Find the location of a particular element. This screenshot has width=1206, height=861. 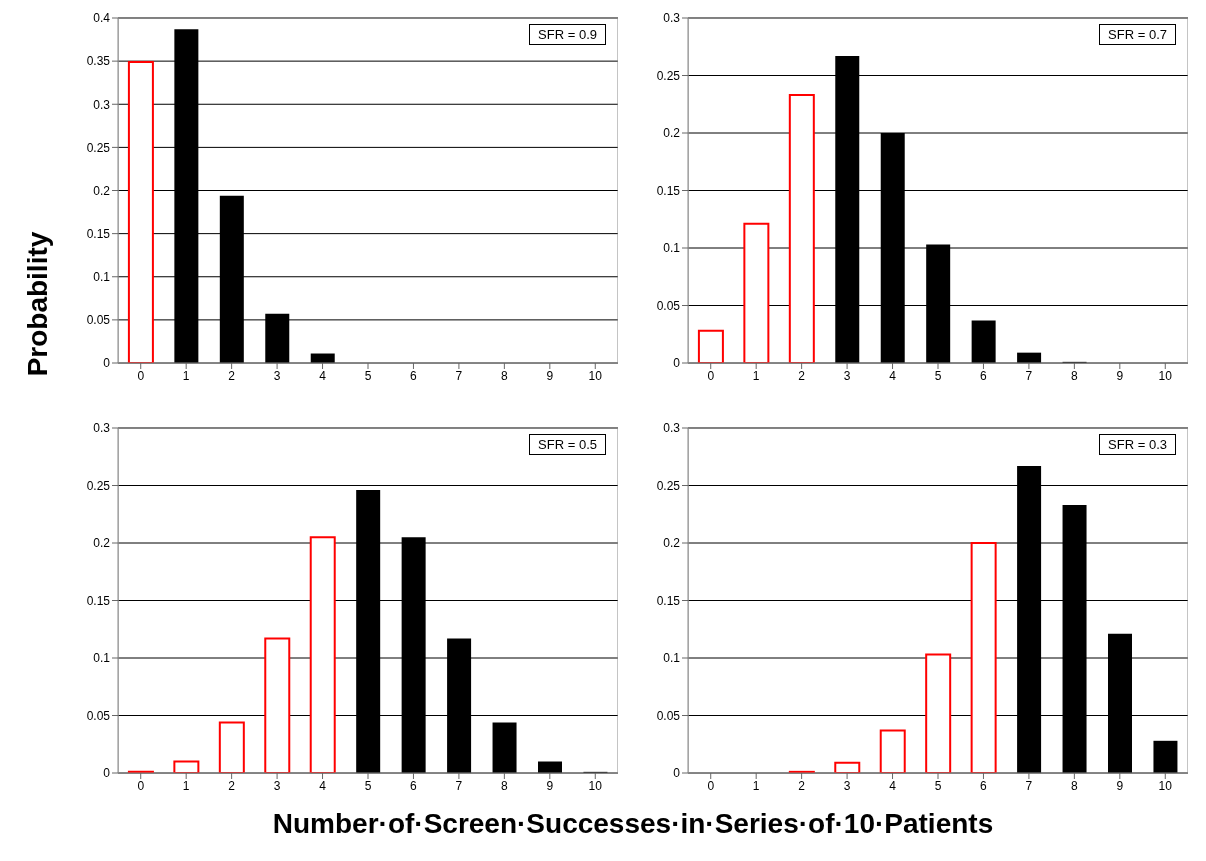

x-axis-title: Number·of·Screen·Successes·in·Series·of·10·Patients is located at coordinates (633, 824).